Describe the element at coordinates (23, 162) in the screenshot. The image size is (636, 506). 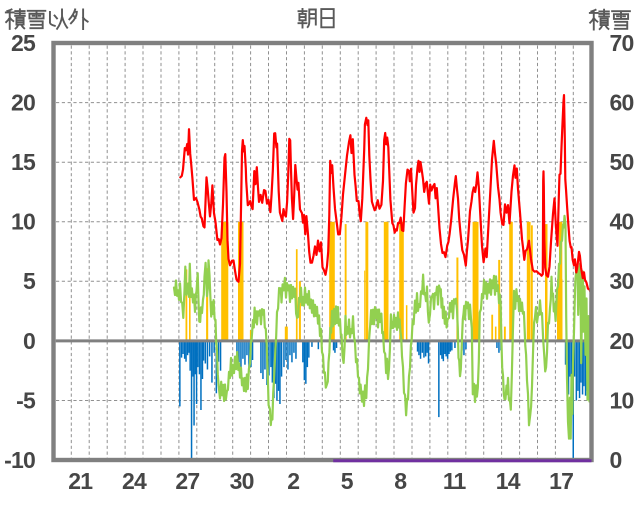
I see `svg-text: 15` at that location.